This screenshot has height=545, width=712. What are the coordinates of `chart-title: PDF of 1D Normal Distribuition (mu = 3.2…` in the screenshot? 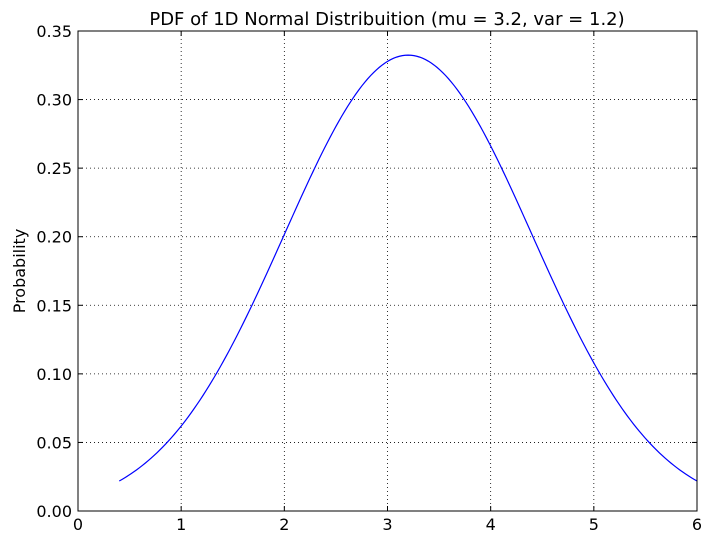 It's located at (386, 19).